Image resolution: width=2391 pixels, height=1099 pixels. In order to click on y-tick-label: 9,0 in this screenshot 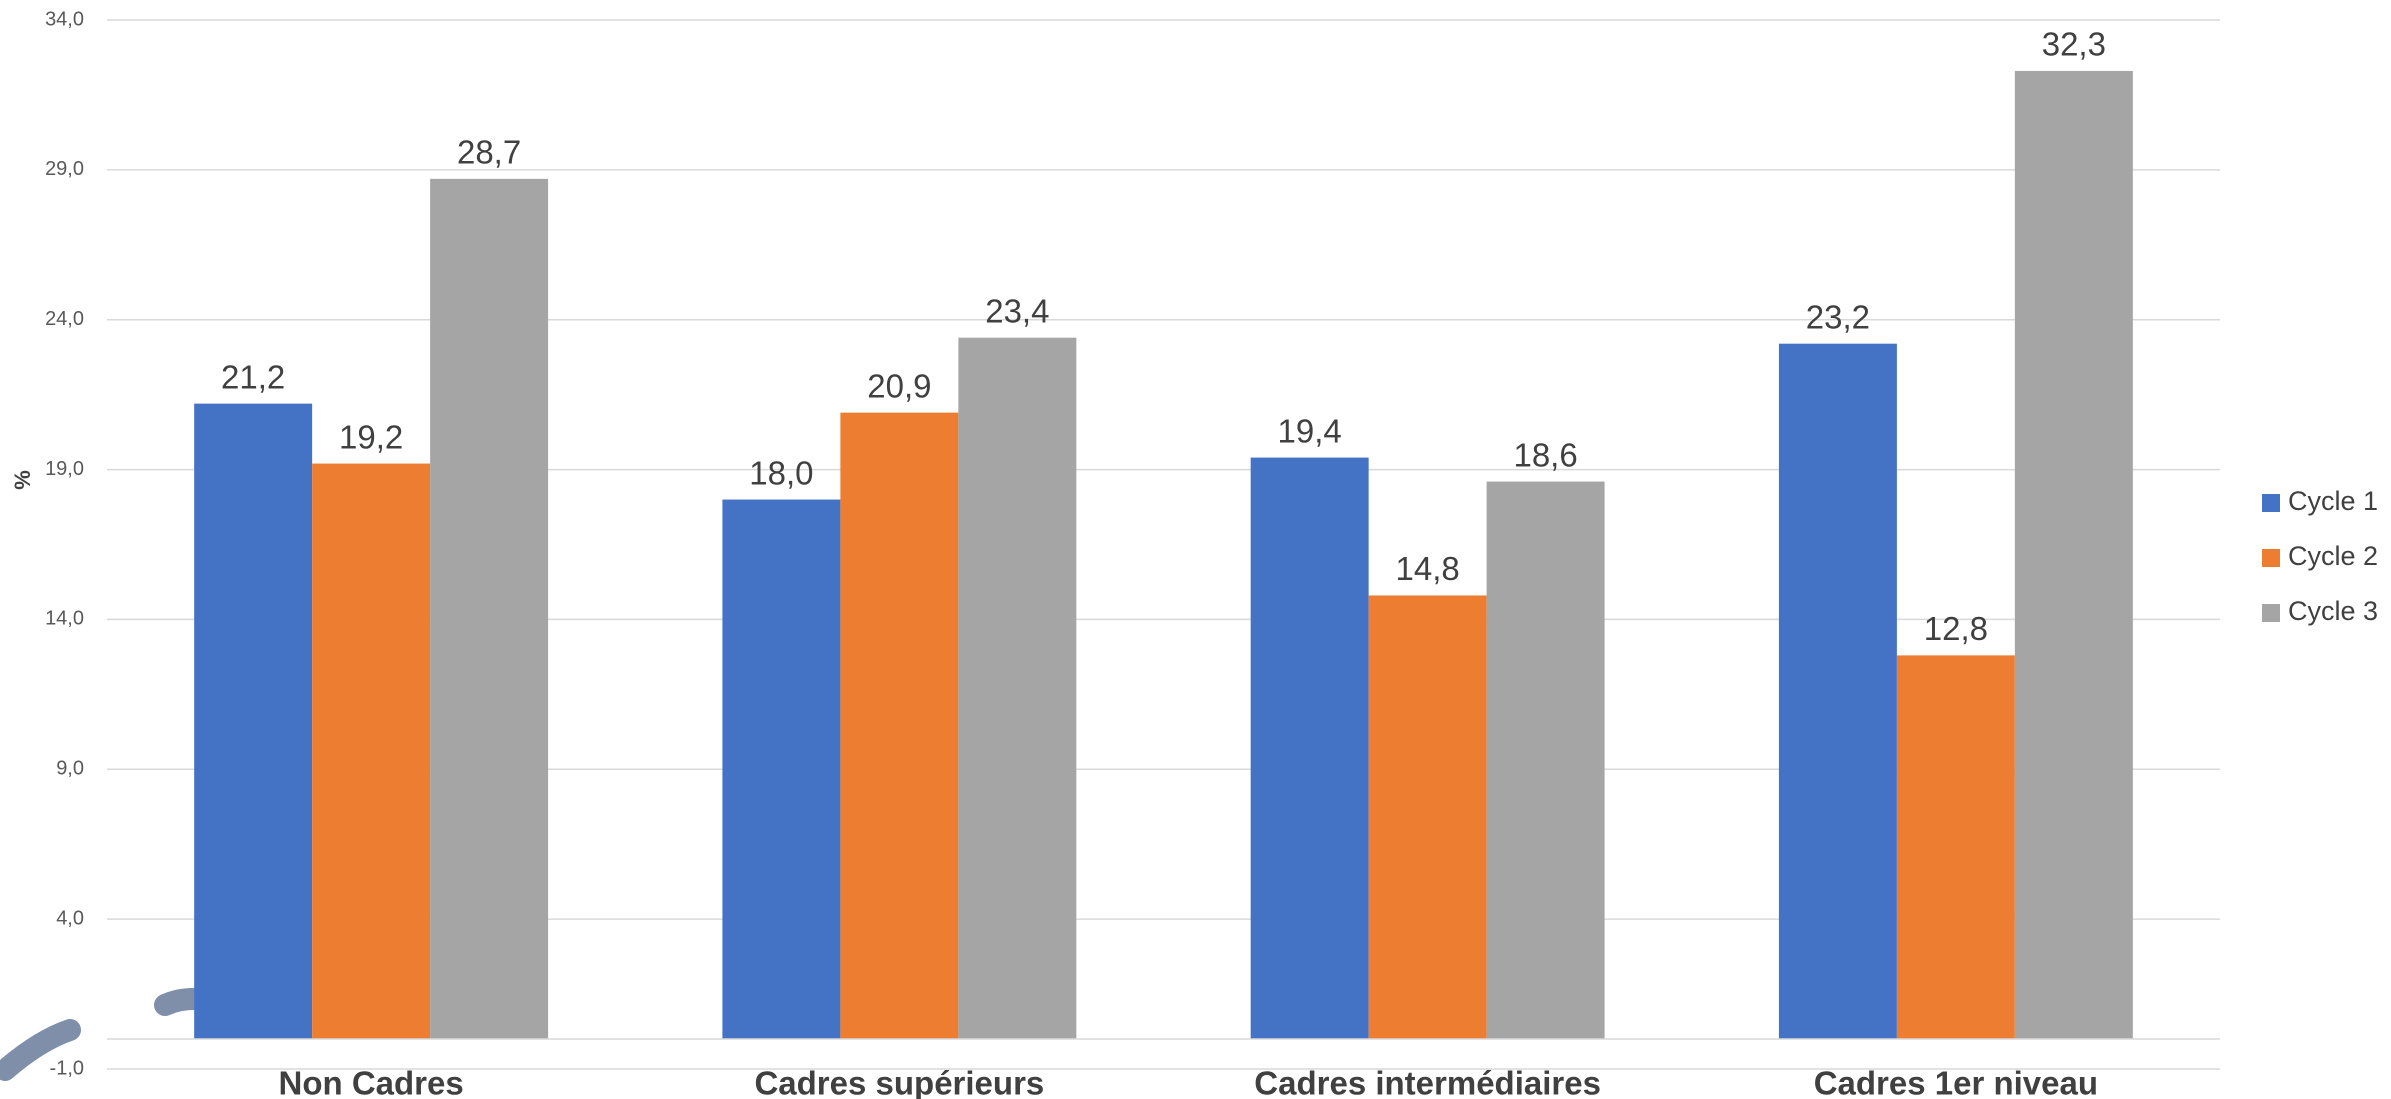, I will do `click(70, 769)`.